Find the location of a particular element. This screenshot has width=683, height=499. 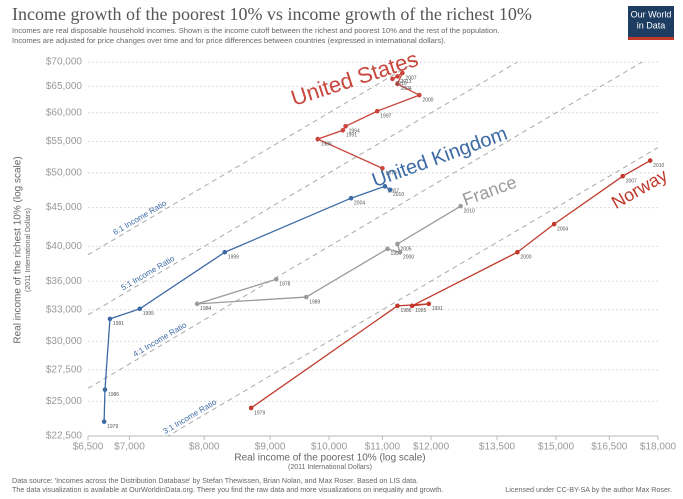

point-label: 1989 is located at coordinates (314, 302).